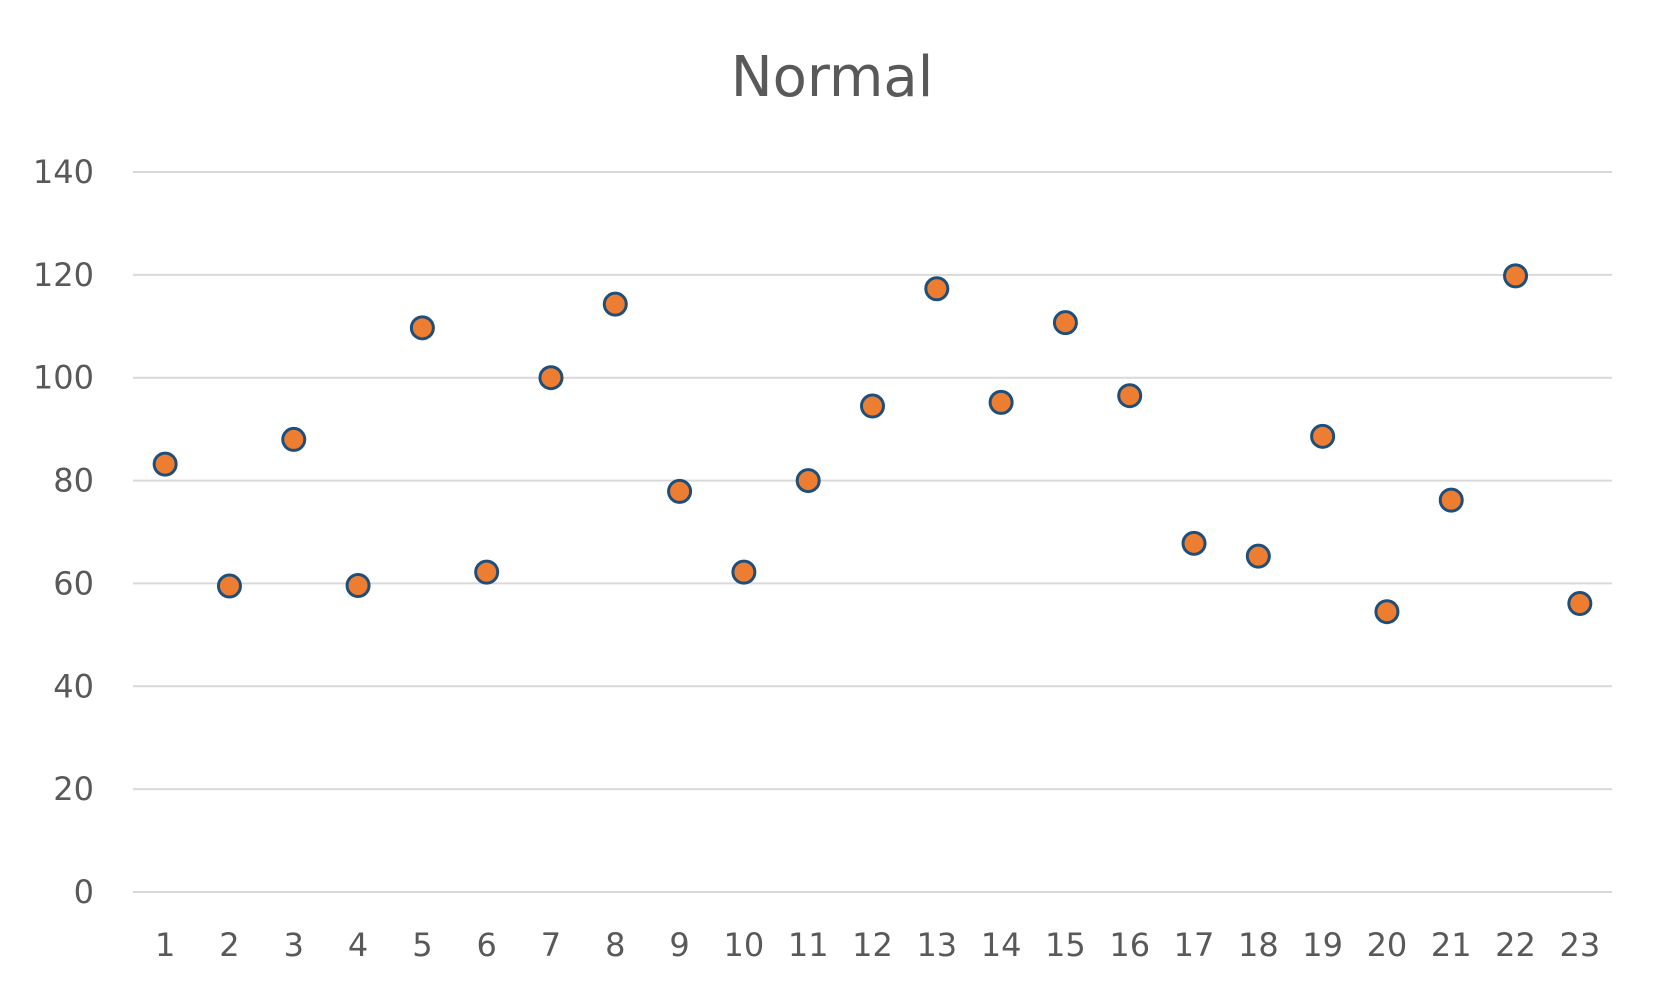 Image resolution: width=1659 pixels, height=999 pixels. Describe the element at coordinates (63, 172) in the screenshot. I see `y-tick-label-140: 140` at that location.